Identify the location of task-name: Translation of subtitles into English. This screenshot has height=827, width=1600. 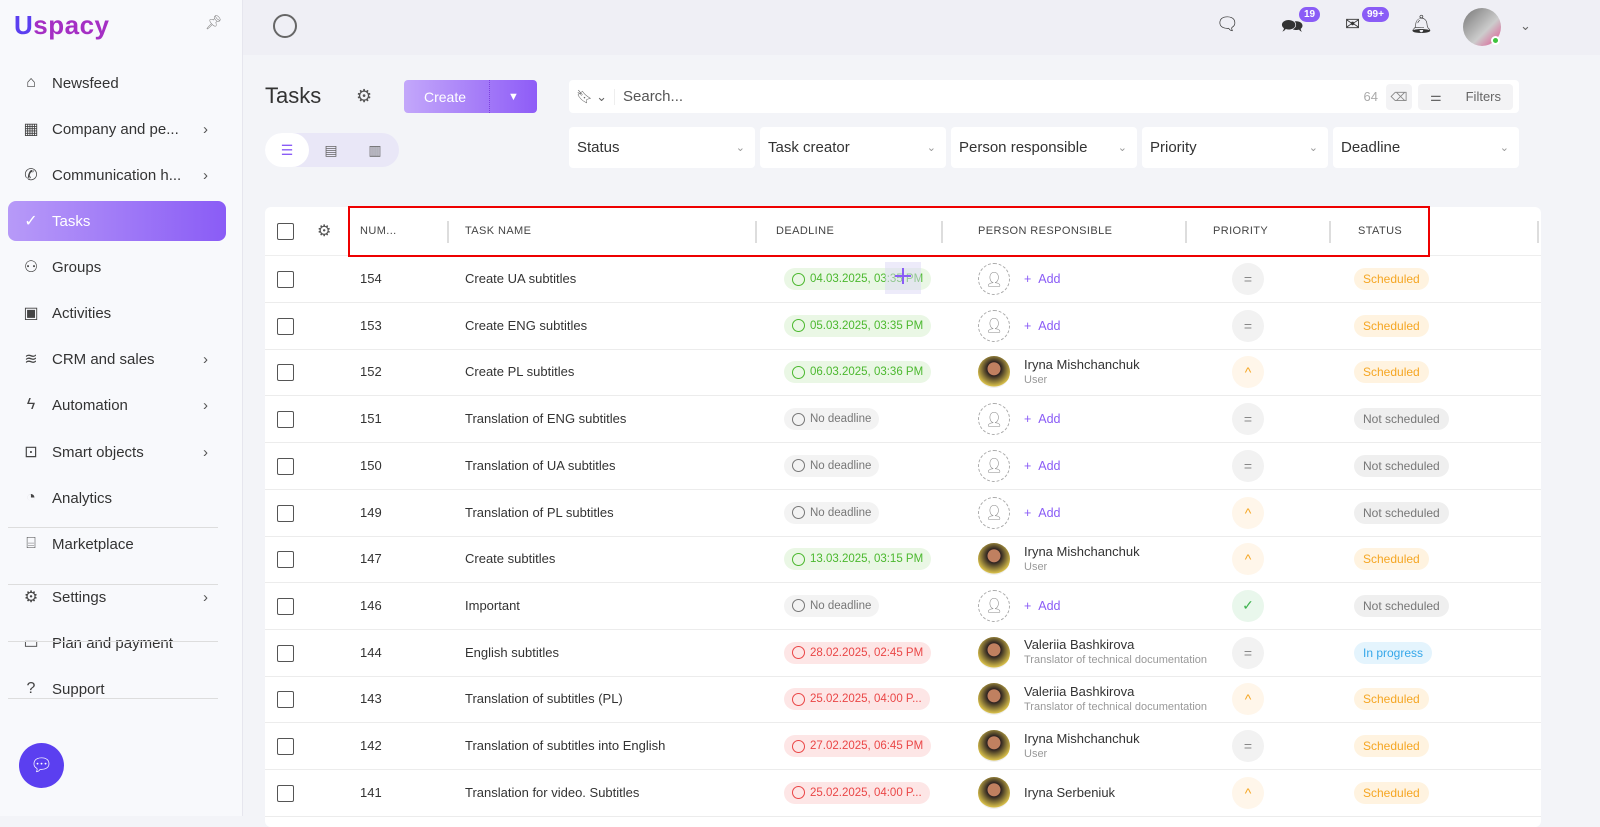
(565, 745).